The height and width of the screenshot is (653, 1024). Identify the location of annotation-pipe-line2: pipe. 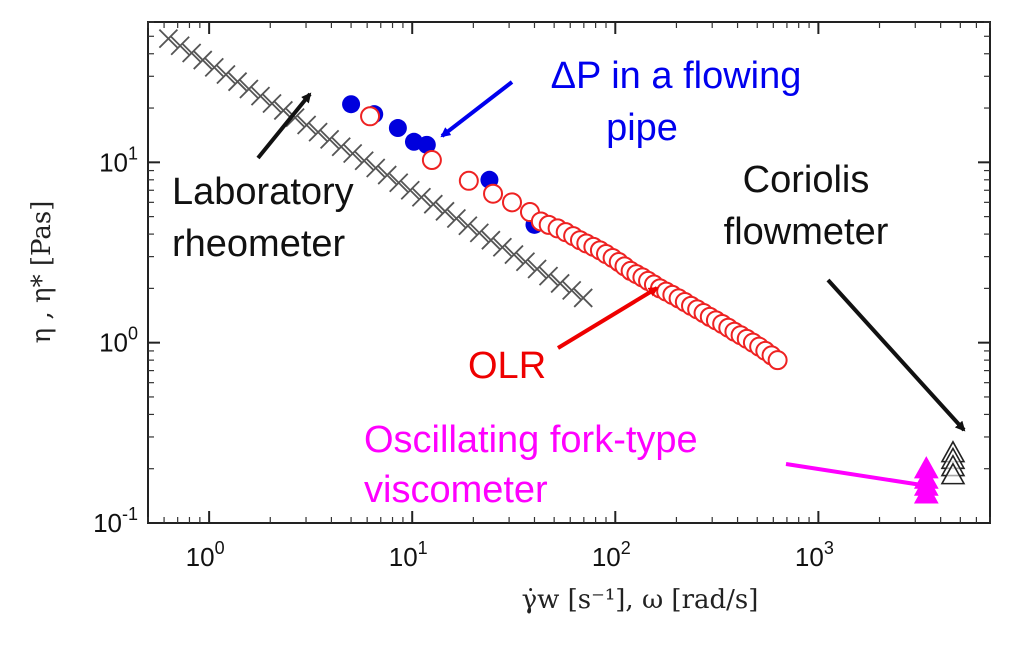
(642, 128).